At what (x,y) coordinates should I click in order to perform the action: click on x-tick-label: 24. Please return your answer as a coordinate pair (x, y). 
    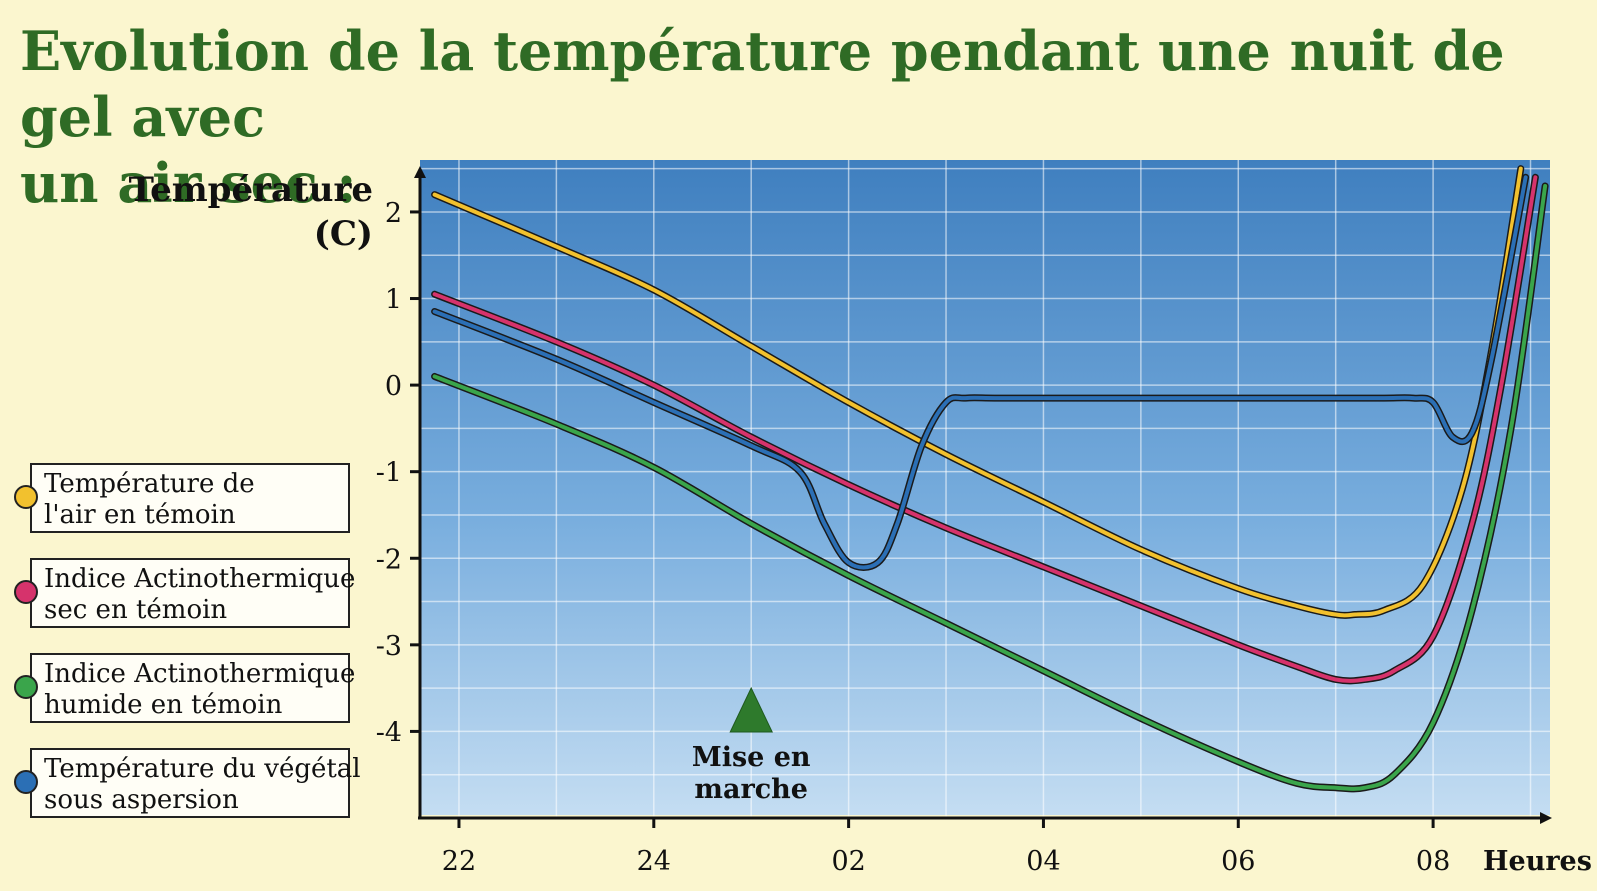
    Looking at the image, I should click on (654, 861).